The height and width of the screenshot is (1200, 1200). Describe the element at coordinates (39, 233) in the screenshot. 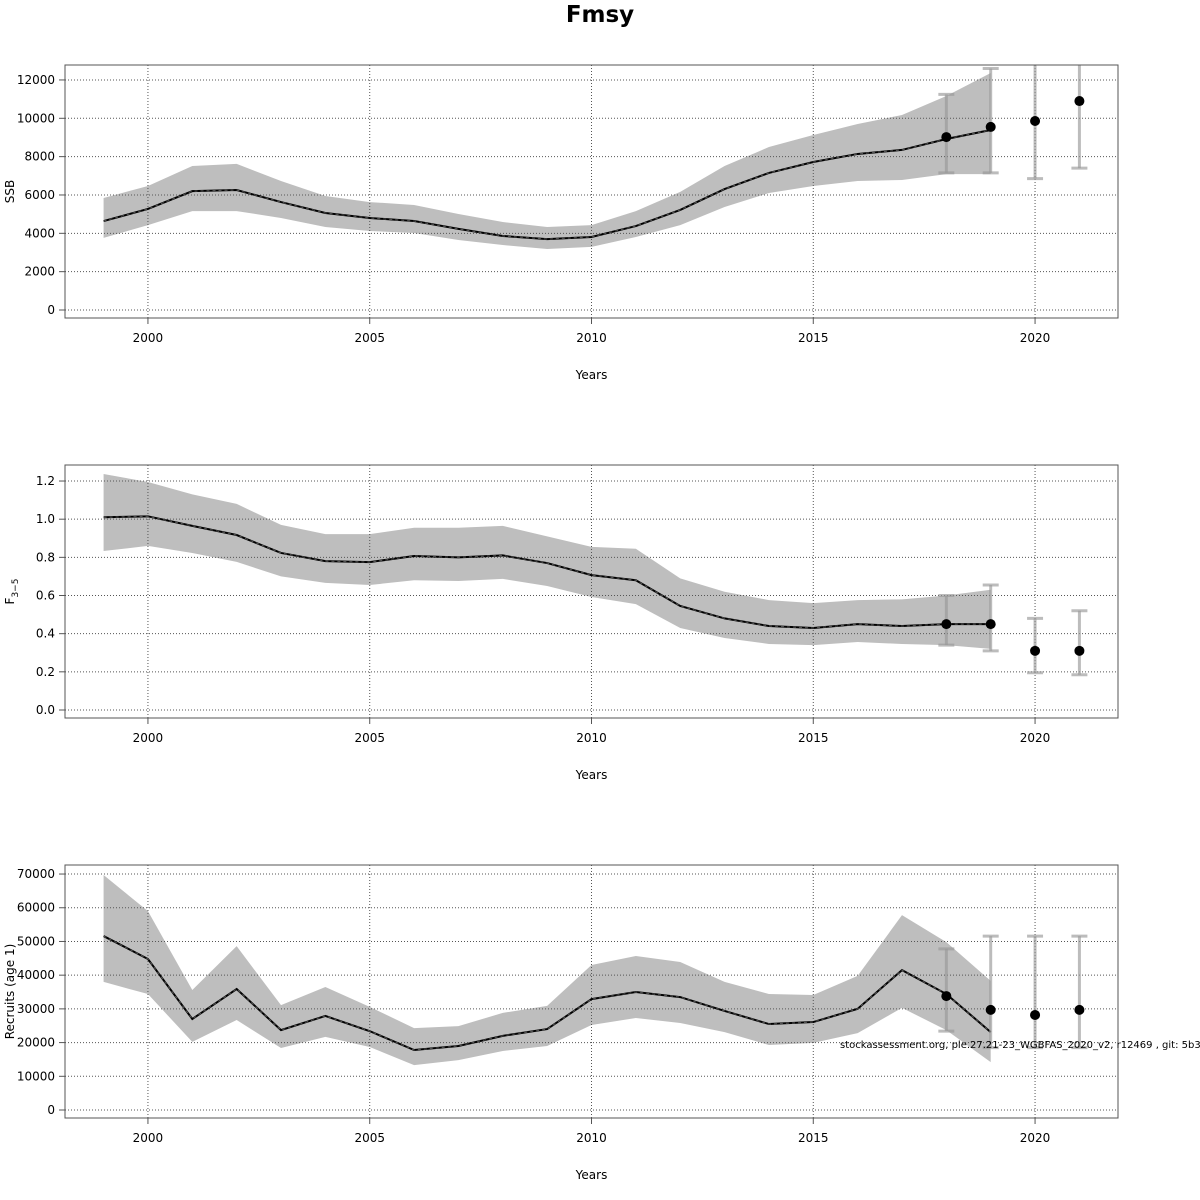

I see `y-tick-label: 4000` at that location.